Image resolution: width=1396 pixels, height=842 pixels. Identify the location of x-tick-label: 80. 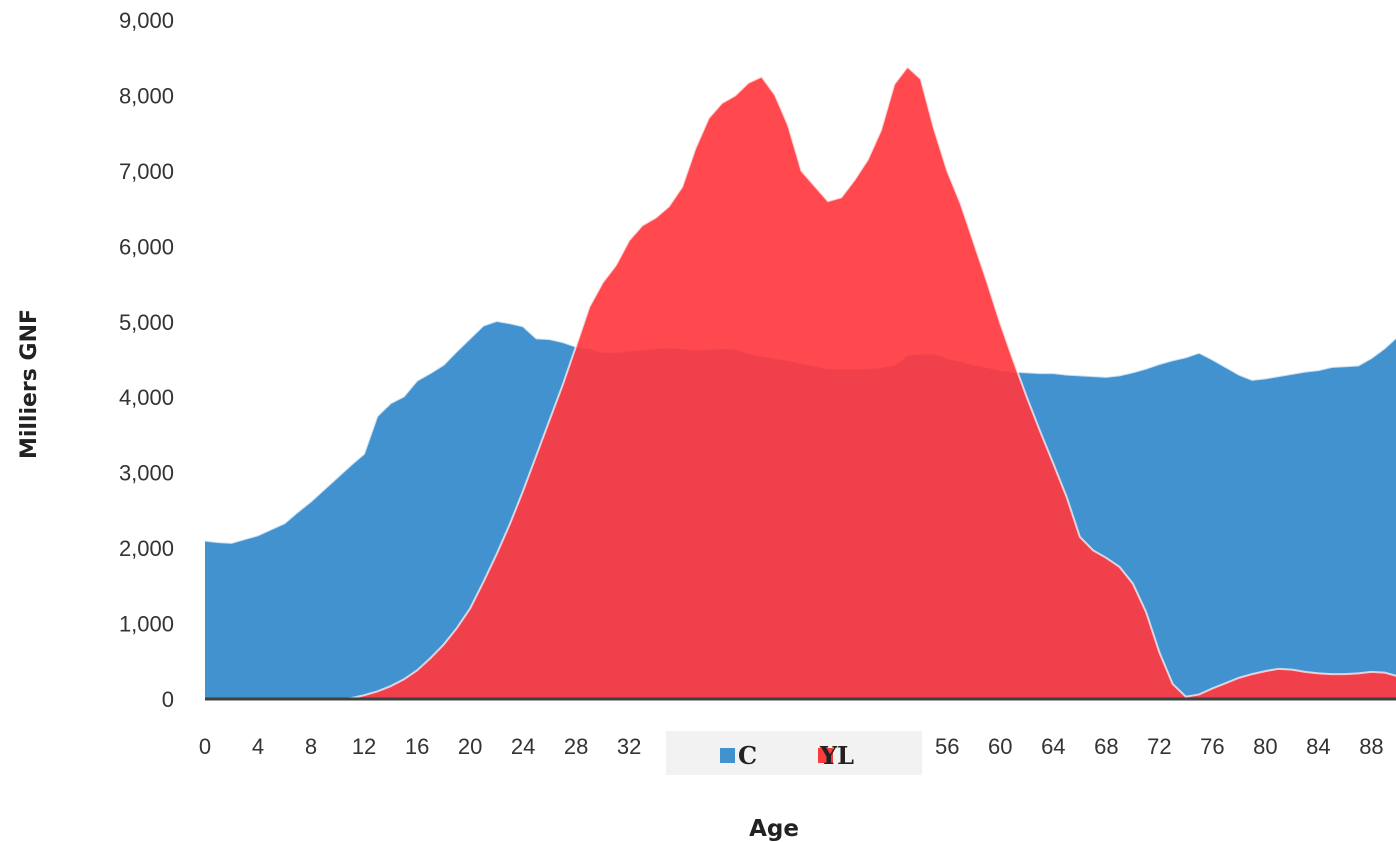
(1265, 746).